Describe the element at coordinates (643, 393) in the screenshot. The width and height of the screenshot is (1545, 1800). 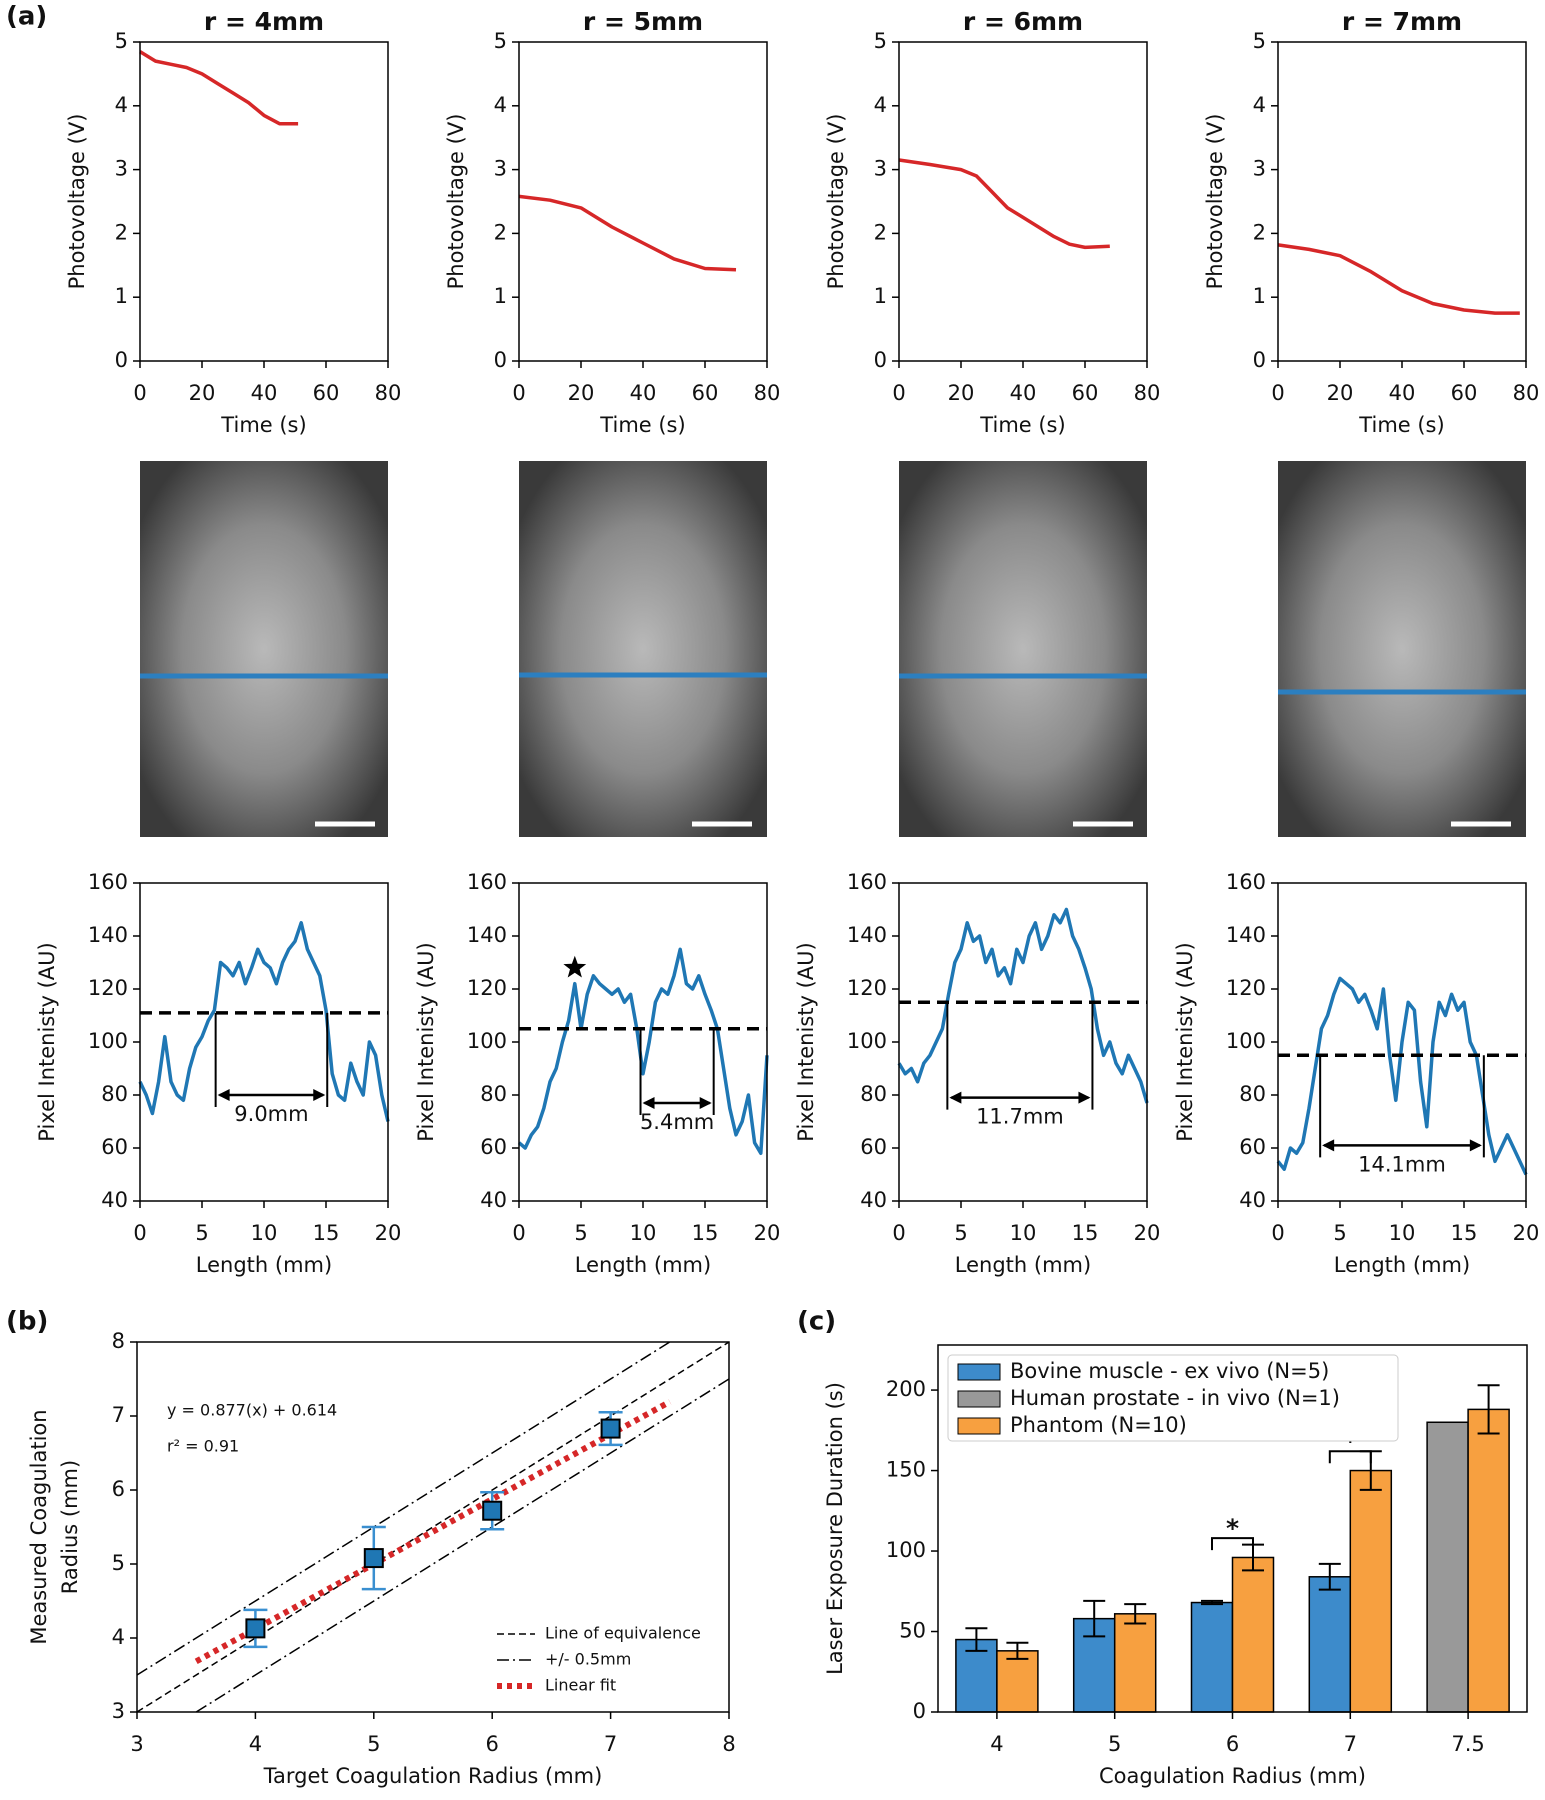
I see `x-tick-label: 40` at that location.